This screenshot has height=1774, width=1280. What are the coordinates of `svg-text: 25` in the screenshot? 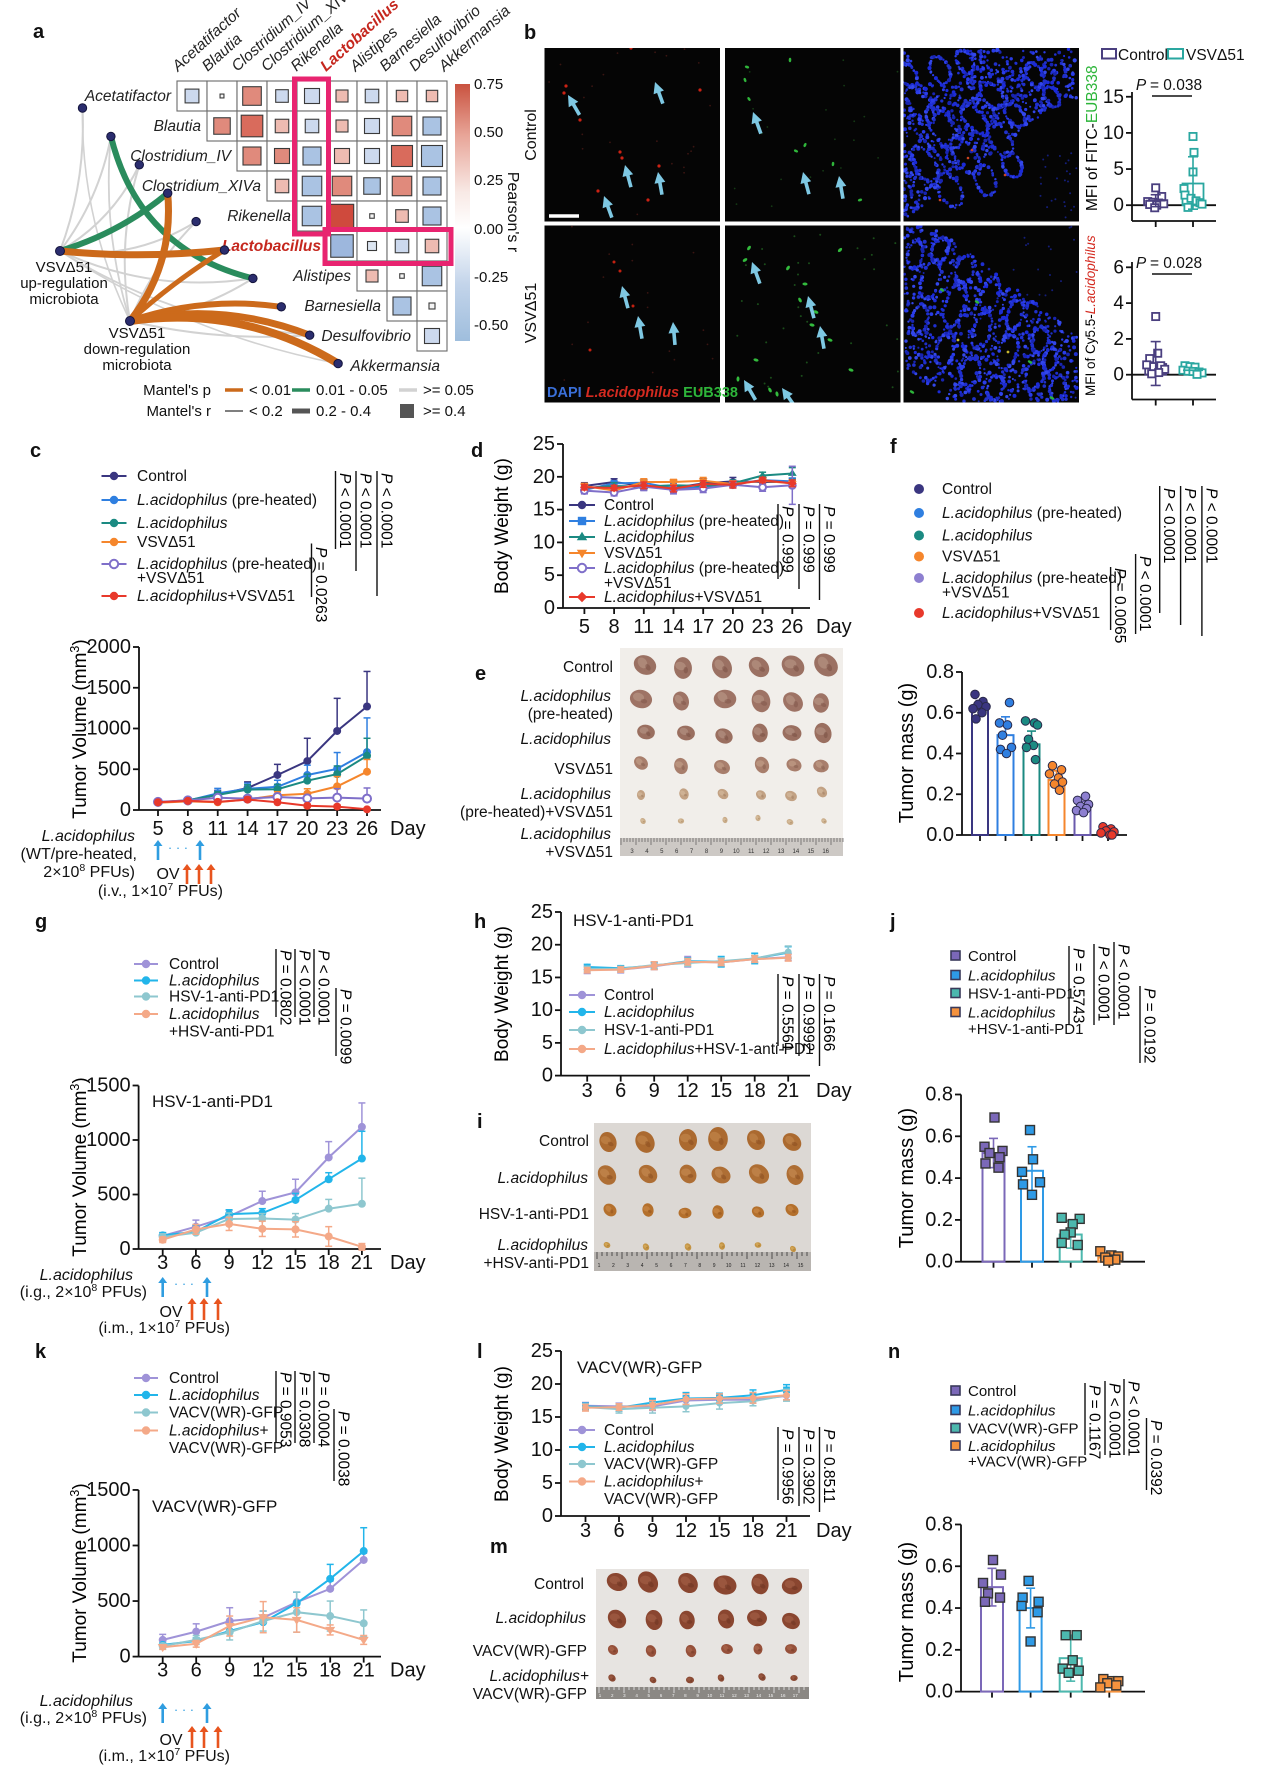 It's located at (542, 912).